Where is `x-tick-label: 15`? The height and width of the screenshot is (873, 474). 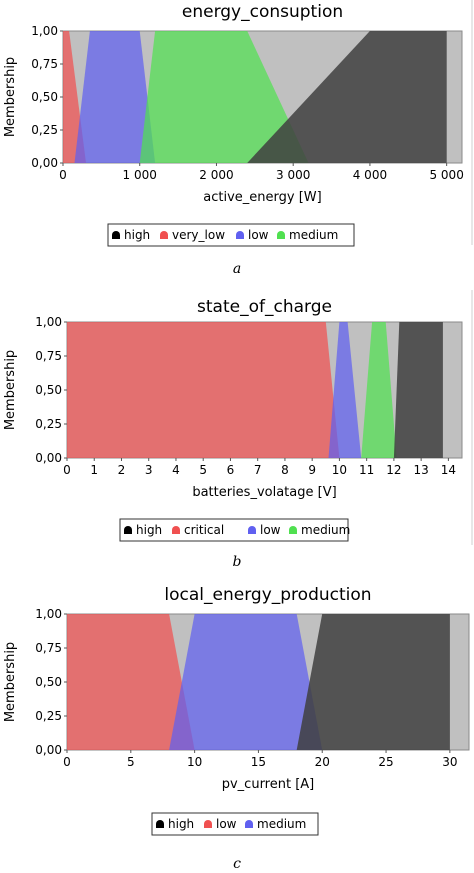 x-tick-label: 15 is located at coordinates (258, 762).